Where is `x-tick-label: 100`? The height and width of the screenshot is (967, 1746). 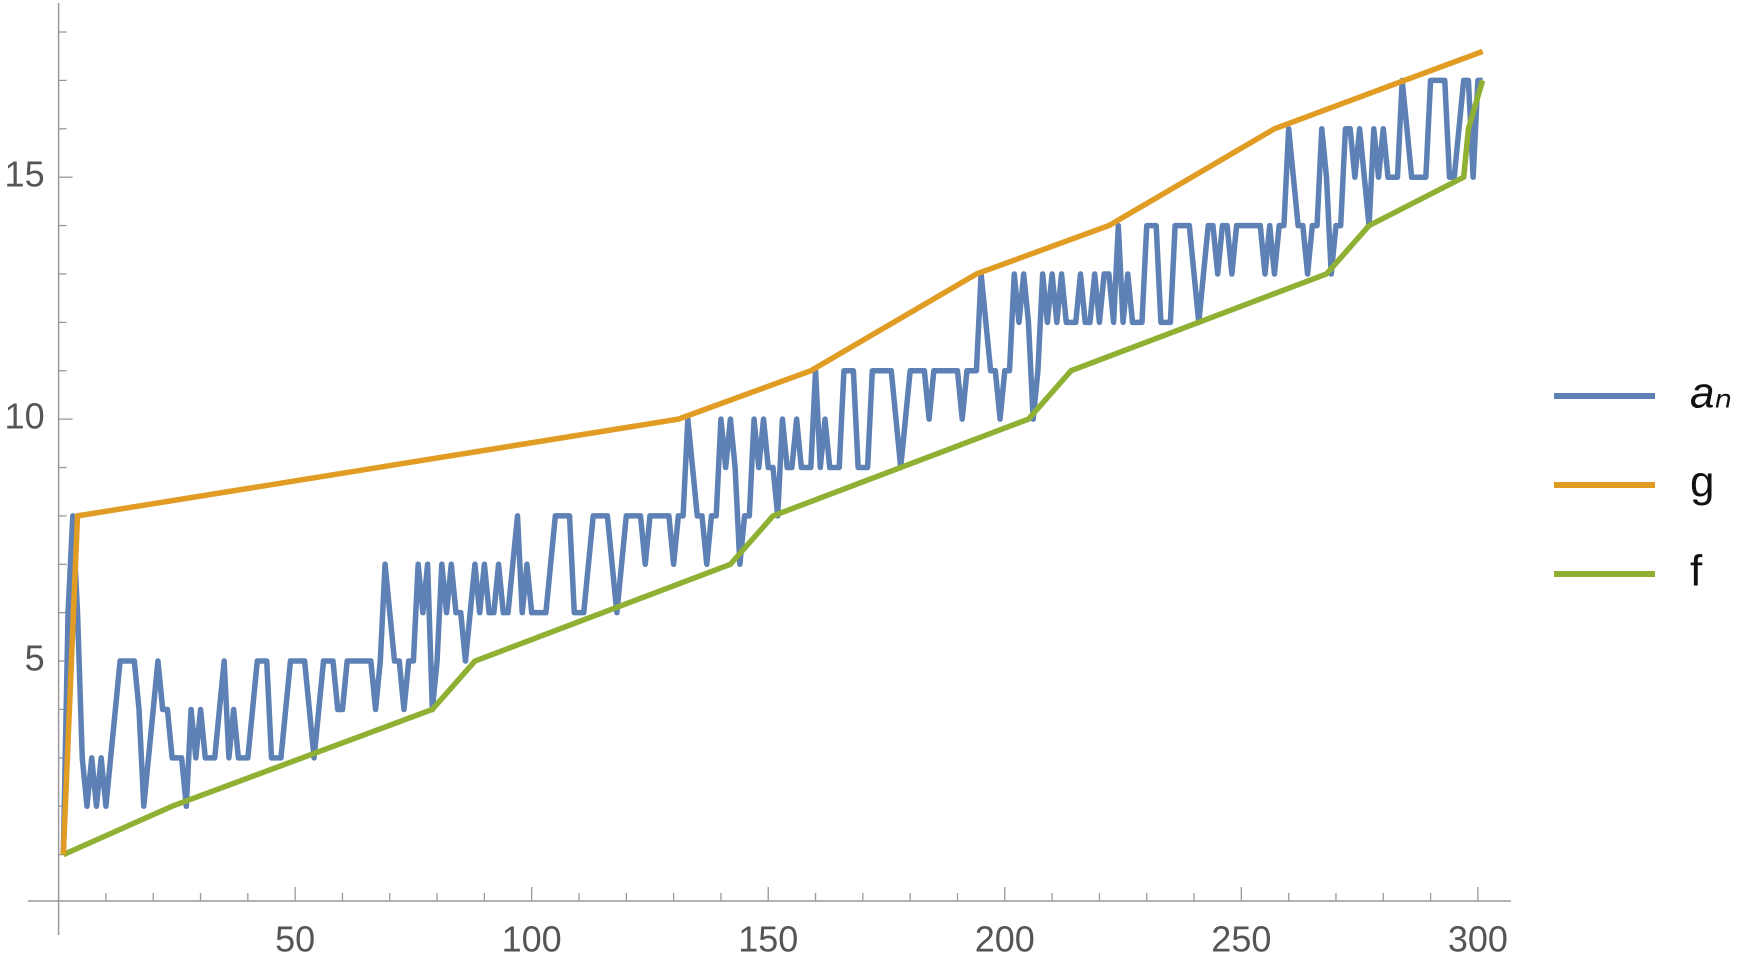
x-tick-label: 100 is located at coordinates (532, 939).